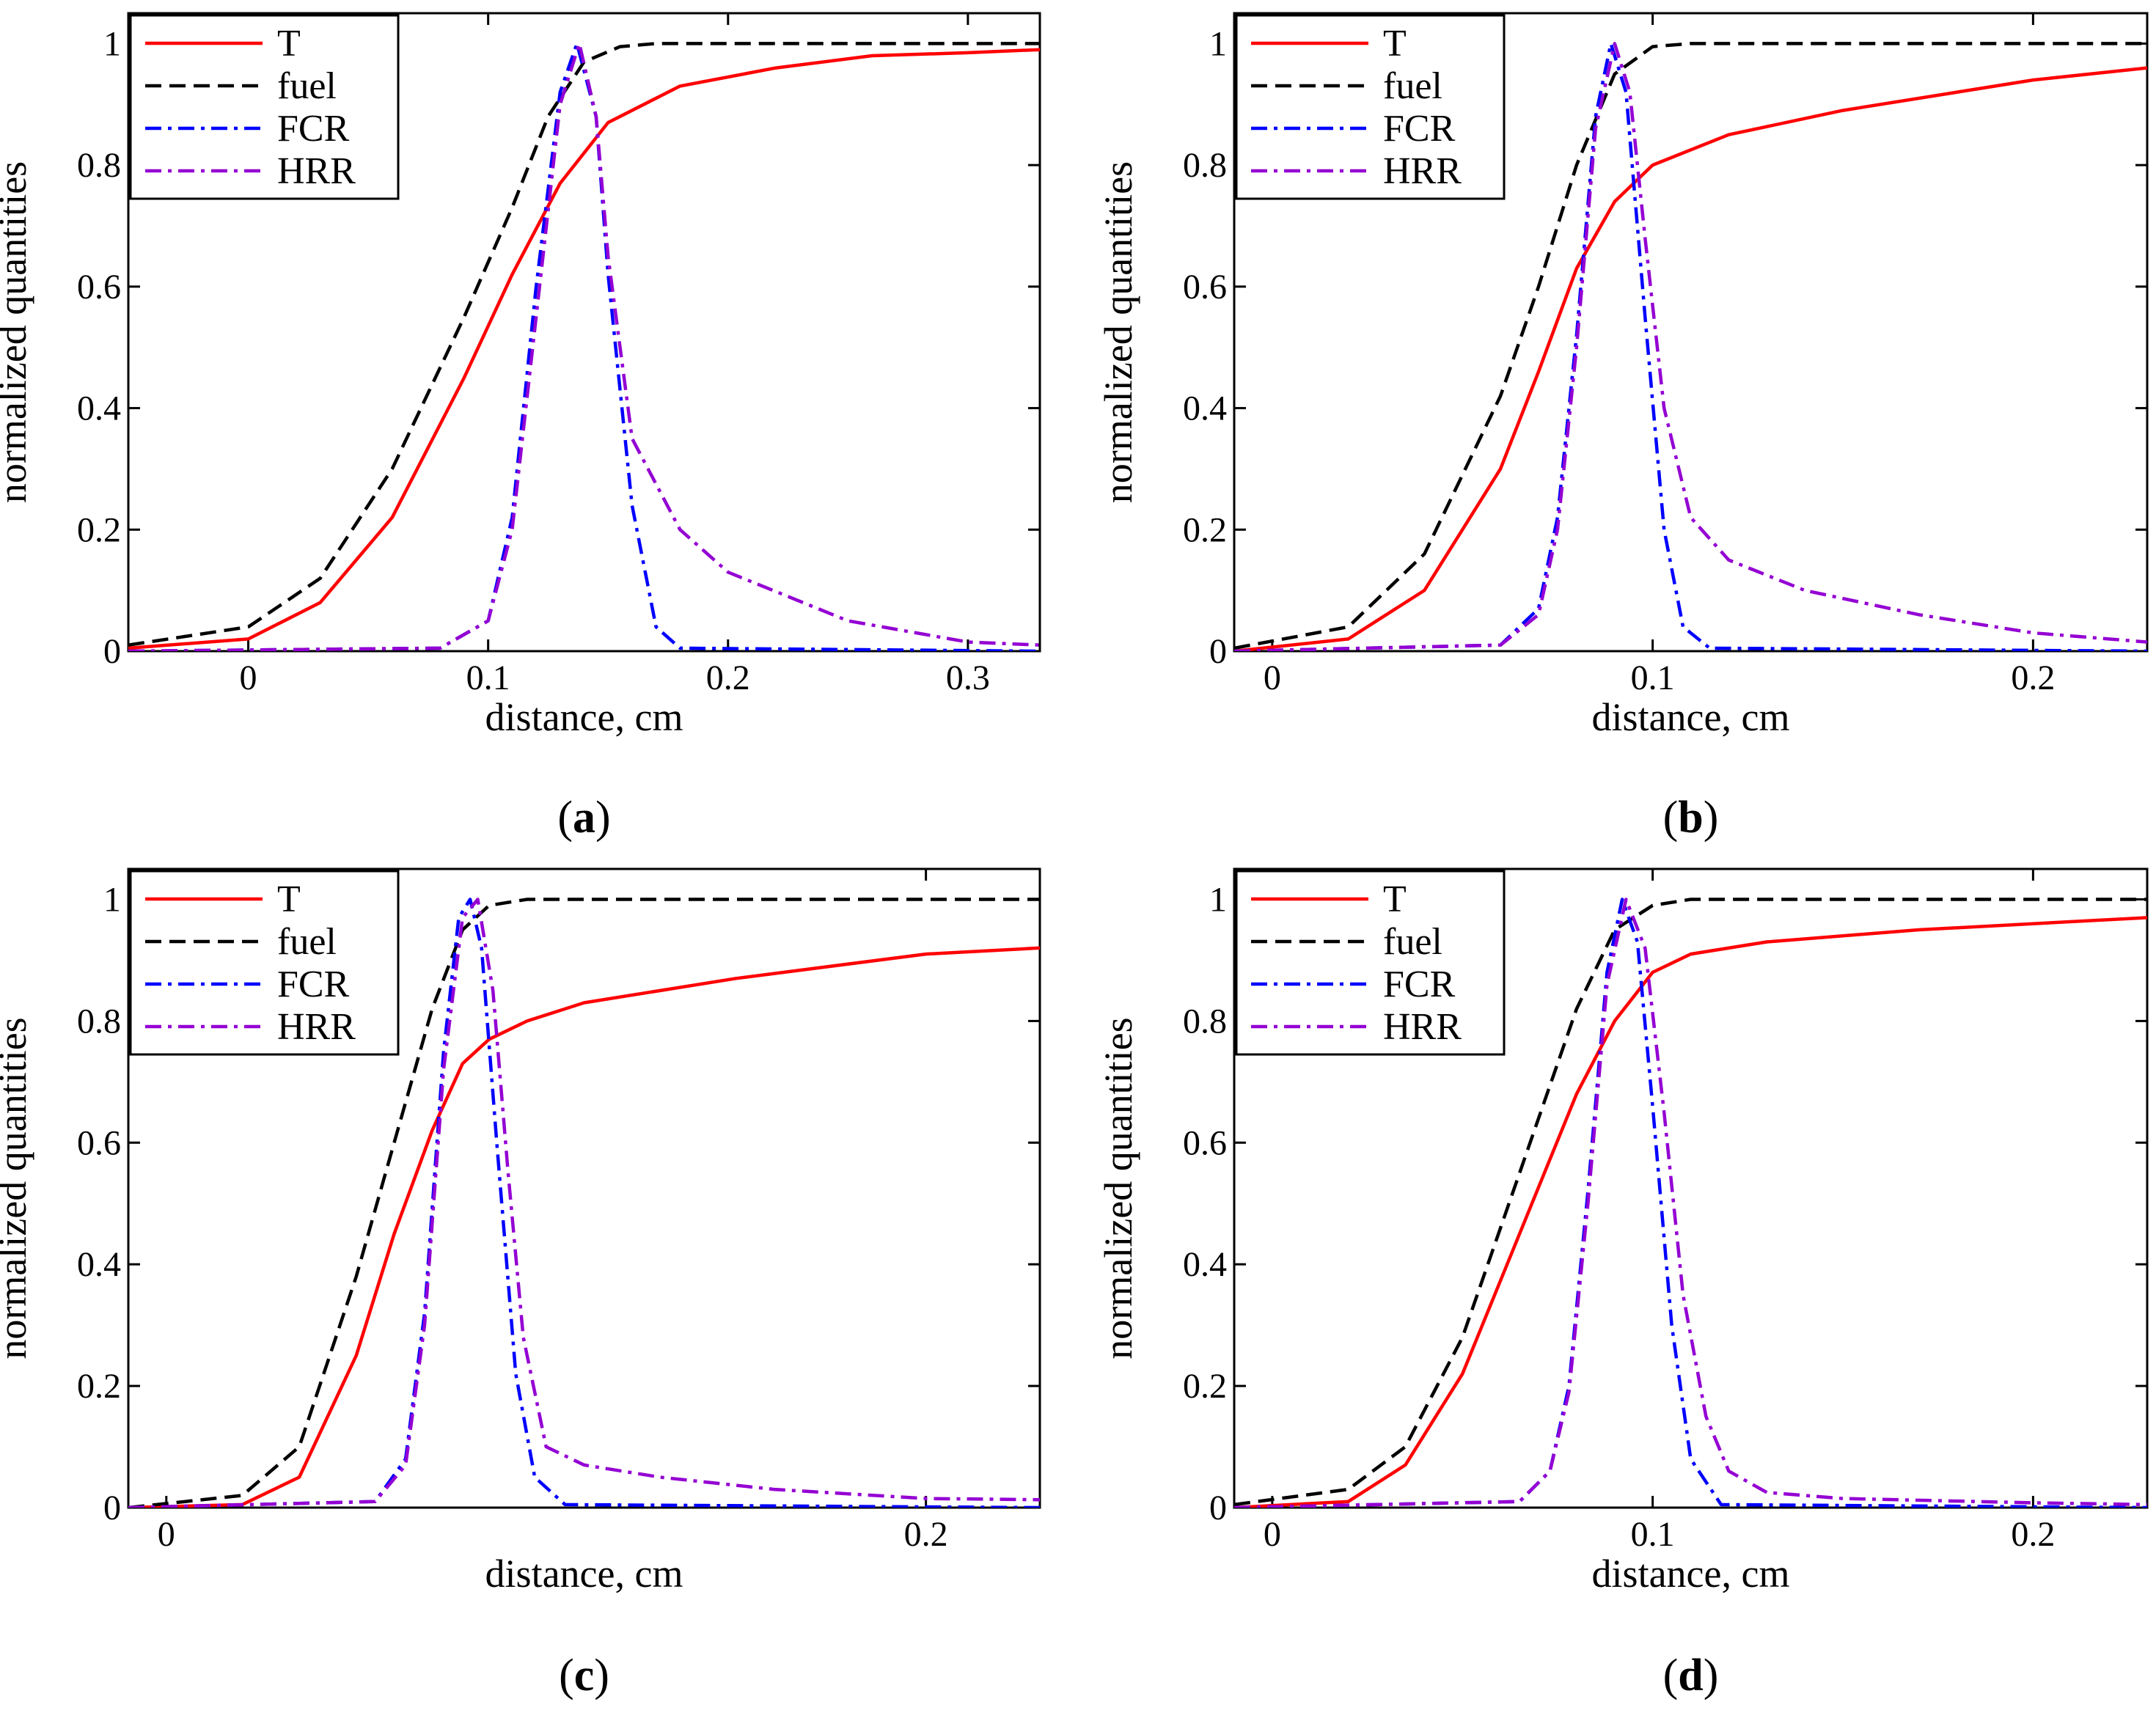 This screenshot has width=2156, height=1721. I want to click on panel-label: (c), so click(584, 1675).